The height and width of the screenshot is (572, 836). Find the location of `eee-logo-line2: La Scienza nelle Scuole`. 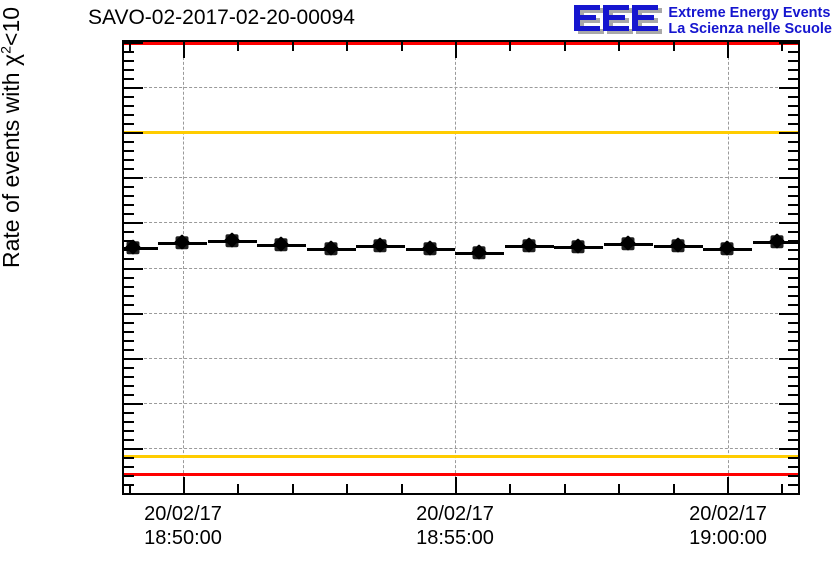

eee-logo-line2: La Scienza nelle Scuole is located at coordinates (750, 29).